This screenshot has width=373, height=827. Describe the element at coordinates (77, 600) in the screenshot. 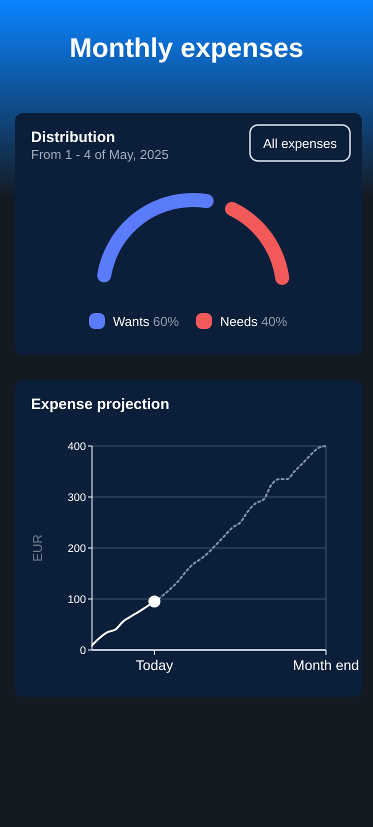

I see `y-tick-label: 100` at that location.